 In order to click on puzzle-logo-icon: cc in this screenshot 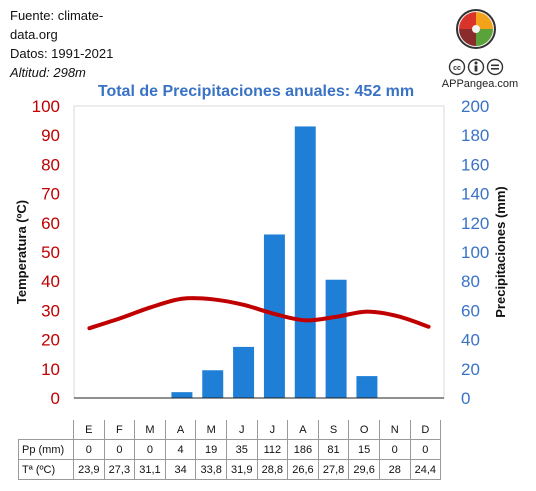, I will do `click(476, 42)`.